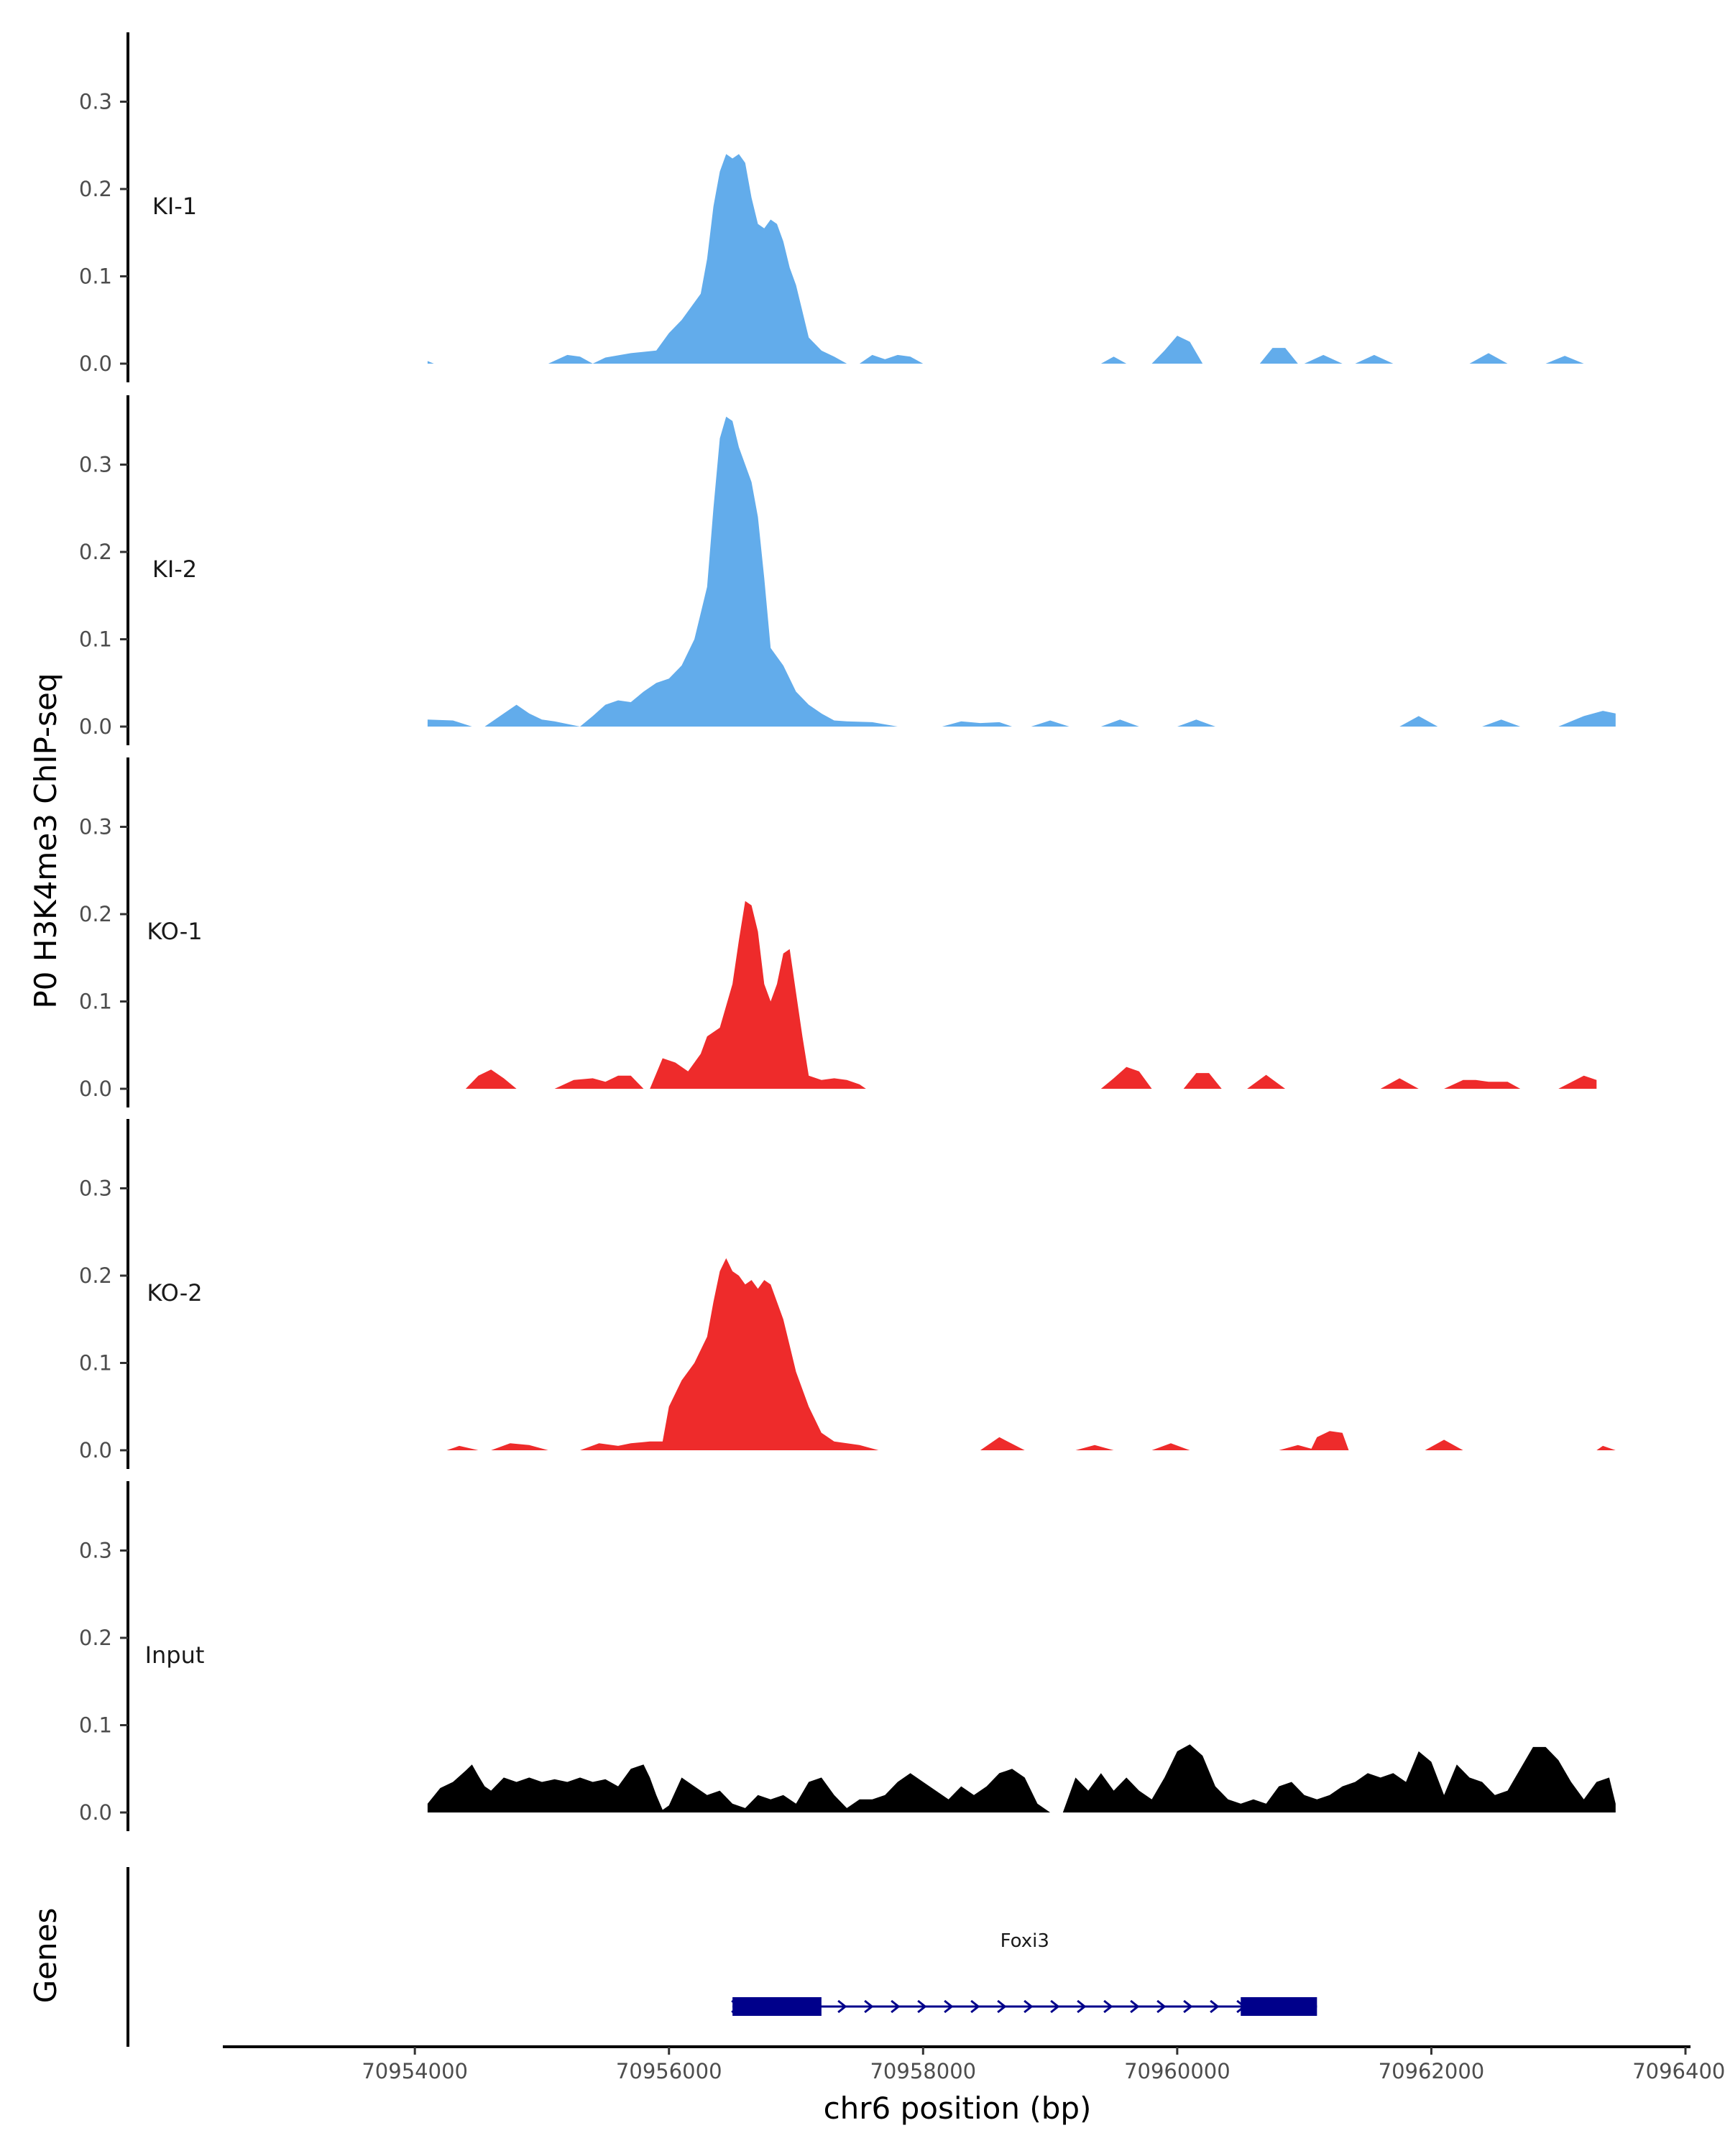  I want to click on track-ko-2: 0.0 0.1 0.2 0.3 KO-2, so click(847, 1294).